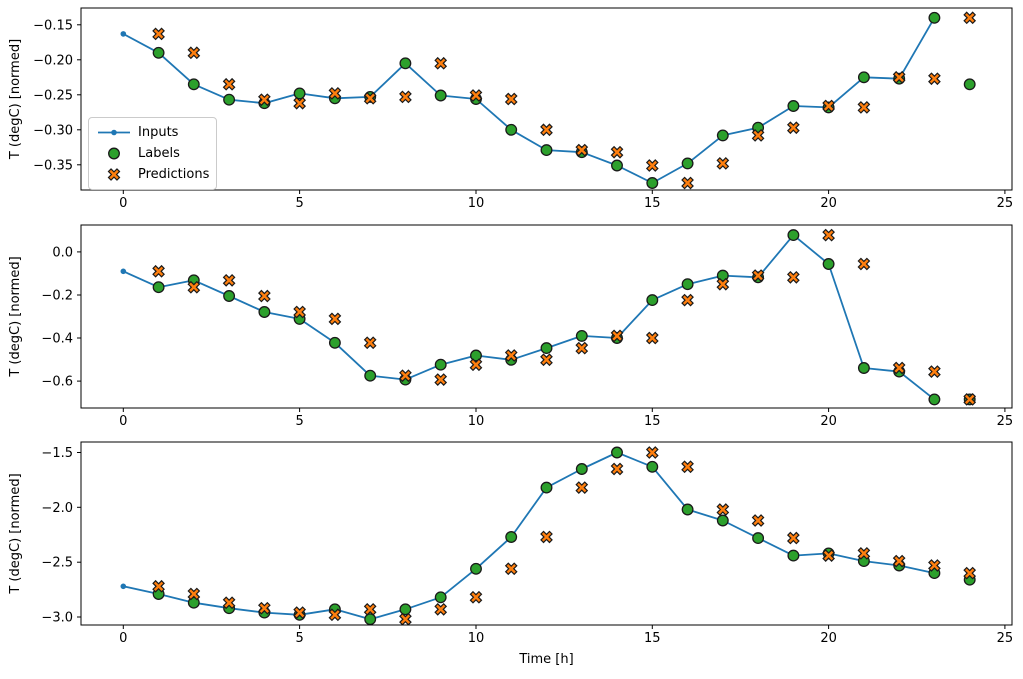 This screenshot has height=679, width=1023. Describe the element at coordinates (53, 130) in the screenshot. I see `y-tick-label: −0.30` at that location.